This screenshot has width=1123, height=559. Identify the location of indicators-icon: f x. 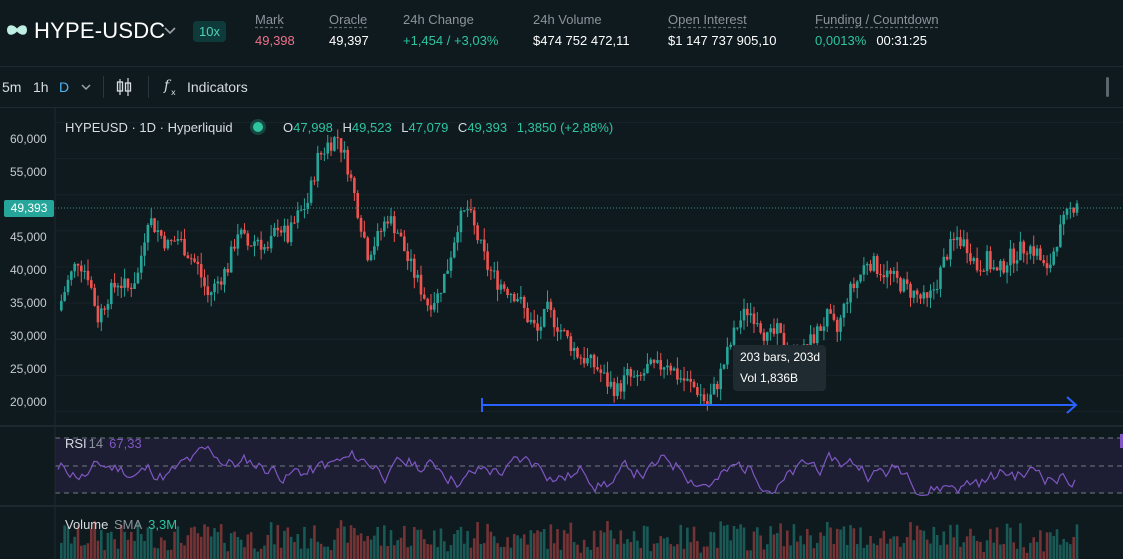
(172, 87).